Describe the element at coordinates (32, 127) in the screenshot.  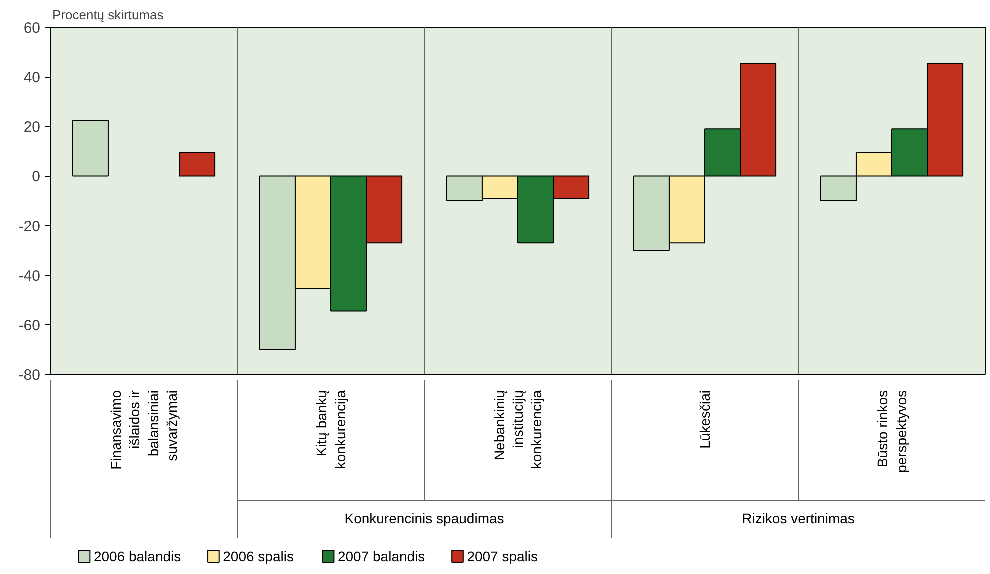
I see `y-tick-label: 20` at that location.